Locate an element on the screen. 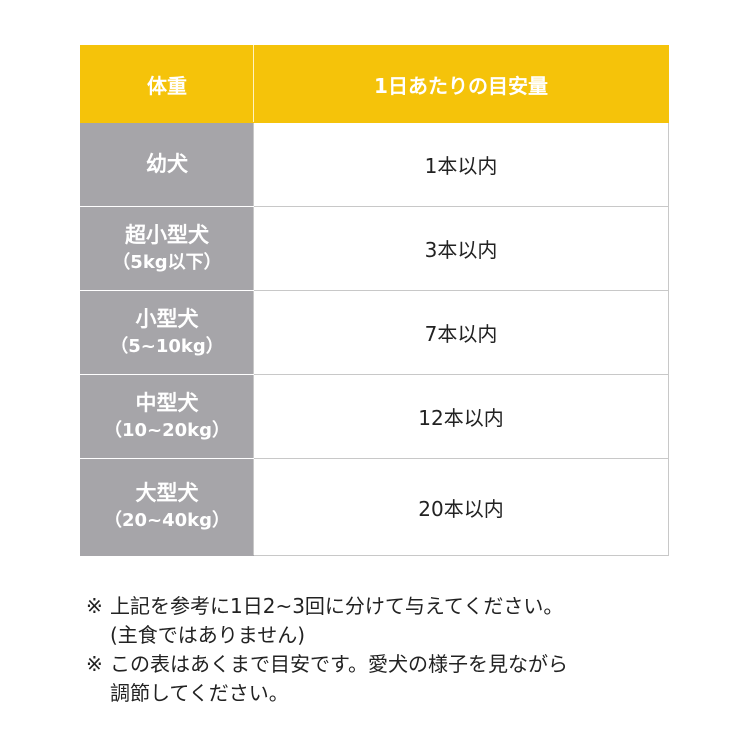 The image size is (750, 750). weight-label: 幼犬 is located at coordinates (167, 164).